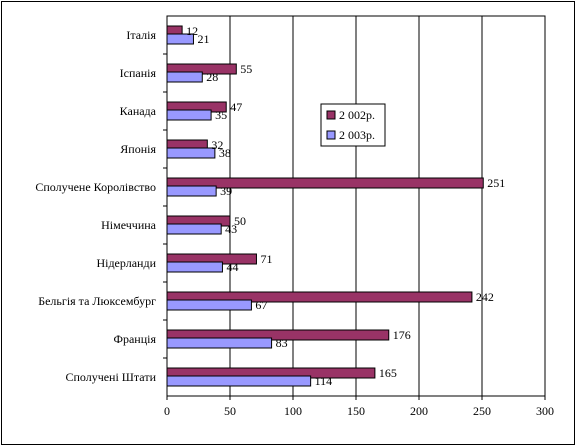 The width and height of the screenshot is (576, 446). What do you see at coordinates (324, 381) in the screenshot?
I see `data-label: 114` at bounding box center [324, 381].